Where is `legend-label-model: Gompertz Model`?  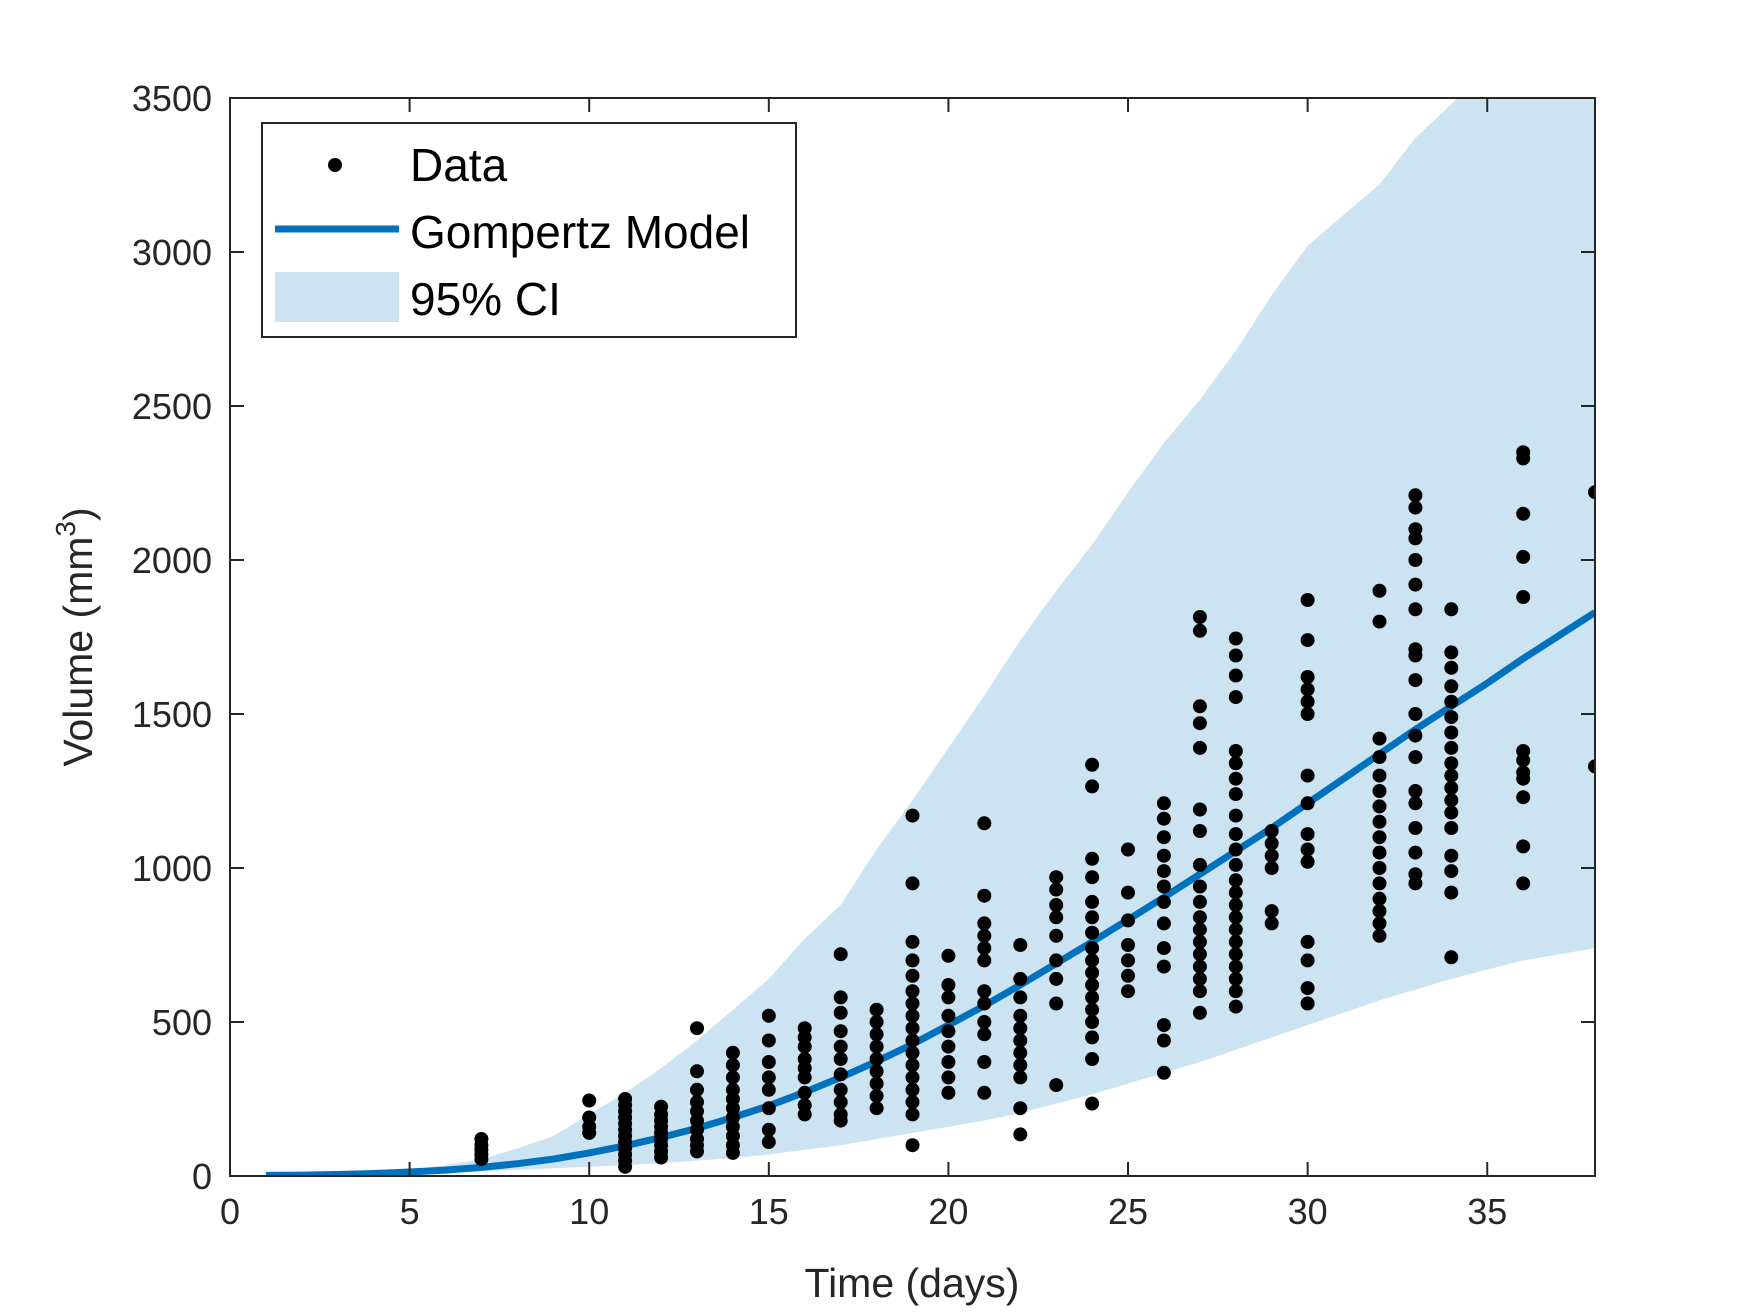
legend-label-model: Gompertz Model is located at coordinates (580, 232).